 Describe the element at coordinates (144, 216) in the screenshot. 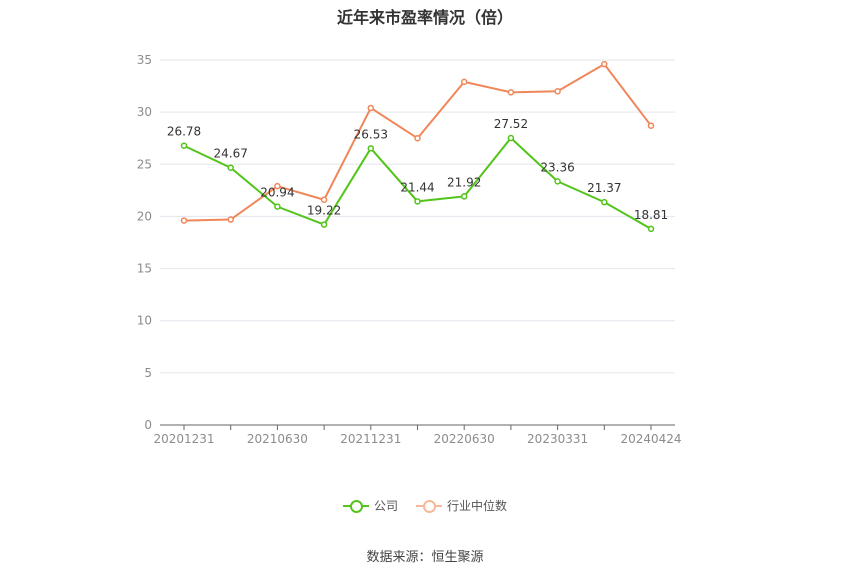

I see `y-tick-label: 20` at that location.